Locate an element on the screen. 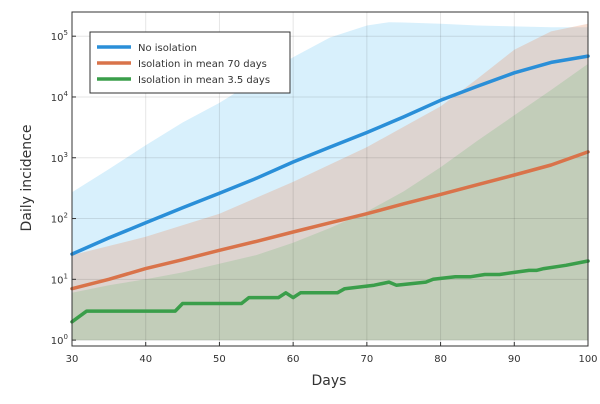 The image size is (600, 404). y-tick-label-6: 10⁵ is located at coordinates (59, 36).